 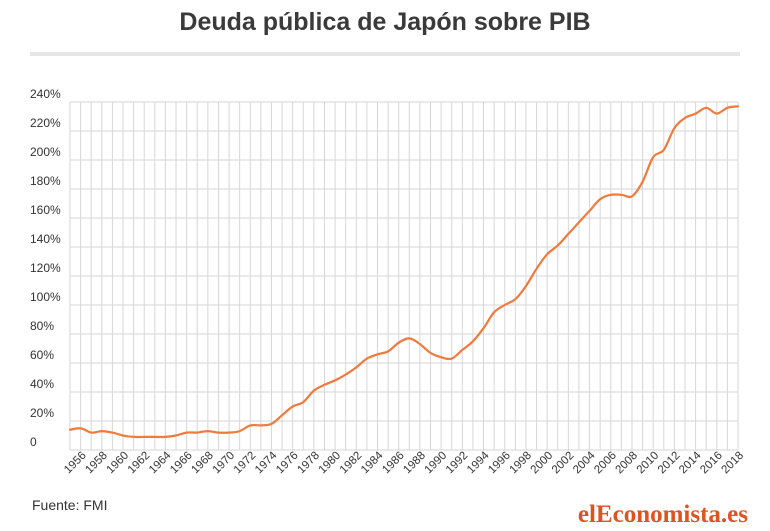 What do you see at coordinates (308, 463) in the screenshot?
I see `x-tick-label: 1978` at bounding box center [308, 463].